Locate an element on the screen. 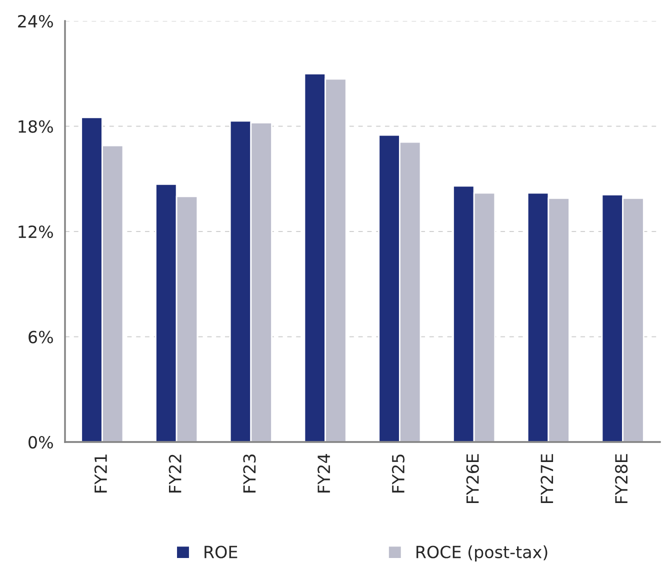 Image resolution: width=665 pixels, height=572 pixels. y-tick-label: 12% is located at coordinates (35, 231).